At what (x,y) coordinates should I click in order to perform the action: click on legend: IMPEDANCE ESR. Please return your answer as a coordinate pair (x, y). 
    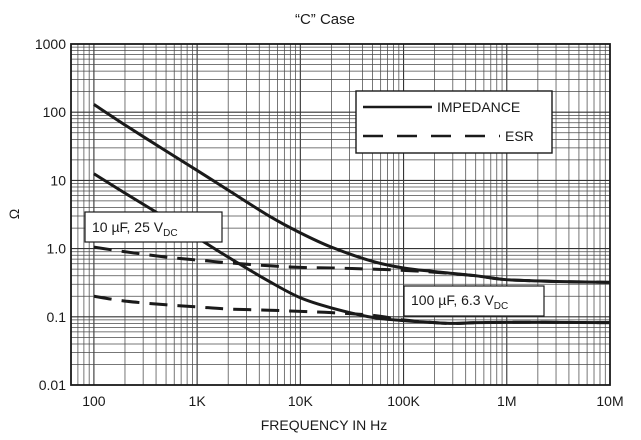
    Looking at the image, I should click on (454, 122).